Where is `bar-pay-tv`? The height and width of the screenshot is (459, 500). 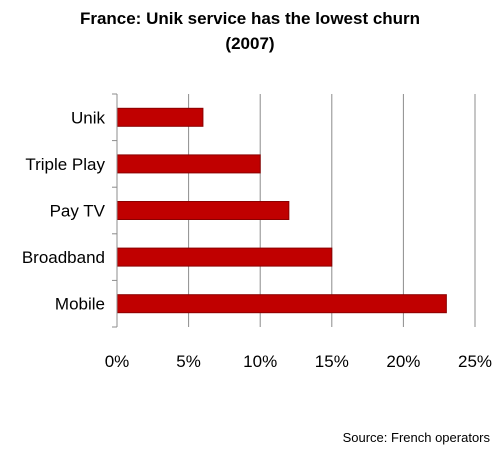
bar-pay-tv is located at coordinates (203, 210).